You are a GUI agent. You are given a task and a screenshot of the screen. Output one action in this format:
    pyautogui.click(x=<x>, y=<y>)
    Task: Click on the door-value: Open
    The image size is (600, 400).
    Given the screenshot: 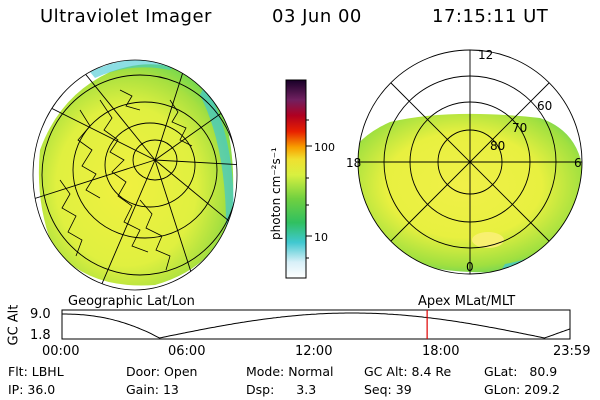 What is the action you would take?
    pyautogui.click(x=181, y=371)
    